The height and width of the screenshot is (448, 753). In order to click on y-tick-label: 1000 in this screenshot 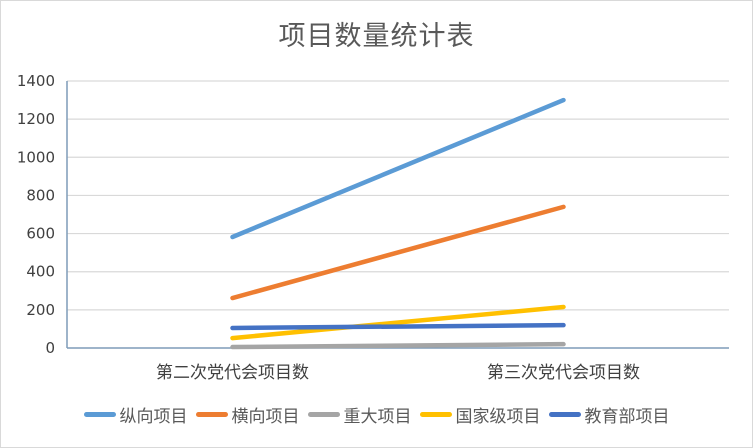, I will do `click(36, 157)`.